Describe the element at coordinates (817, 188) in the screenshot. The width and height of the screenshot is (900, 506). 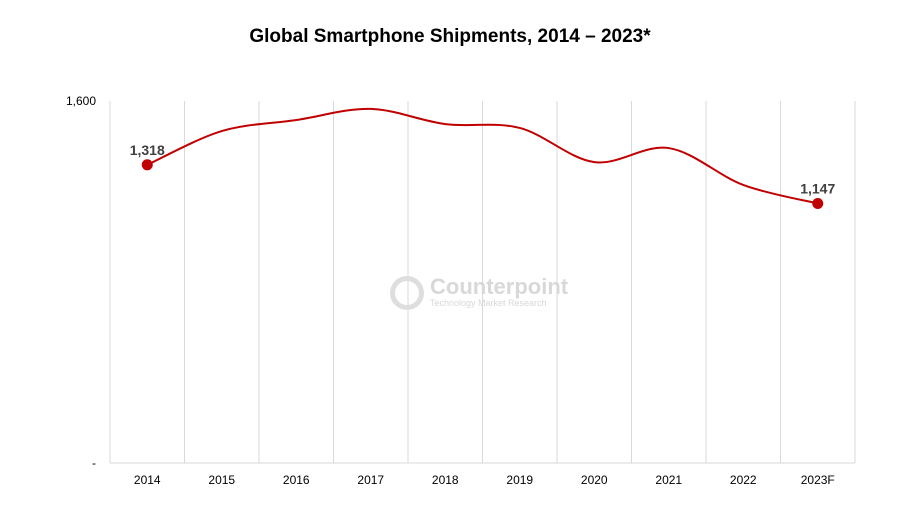
I see `data-label: 1,147` at that location.